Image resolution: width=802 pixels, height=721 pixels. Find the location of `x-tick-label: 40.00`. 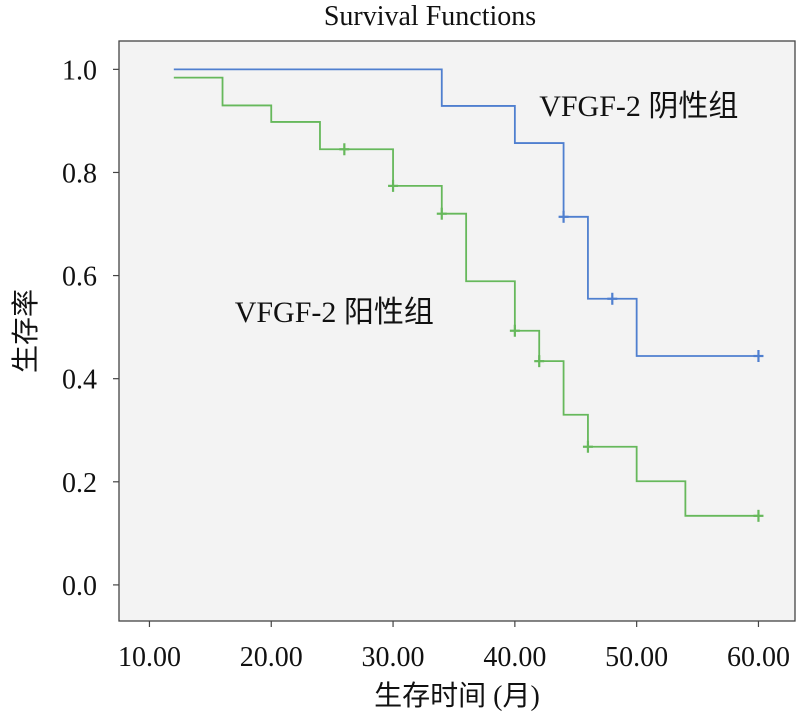

x-tick-label: 40.00 is located at coordinates (514, 657).